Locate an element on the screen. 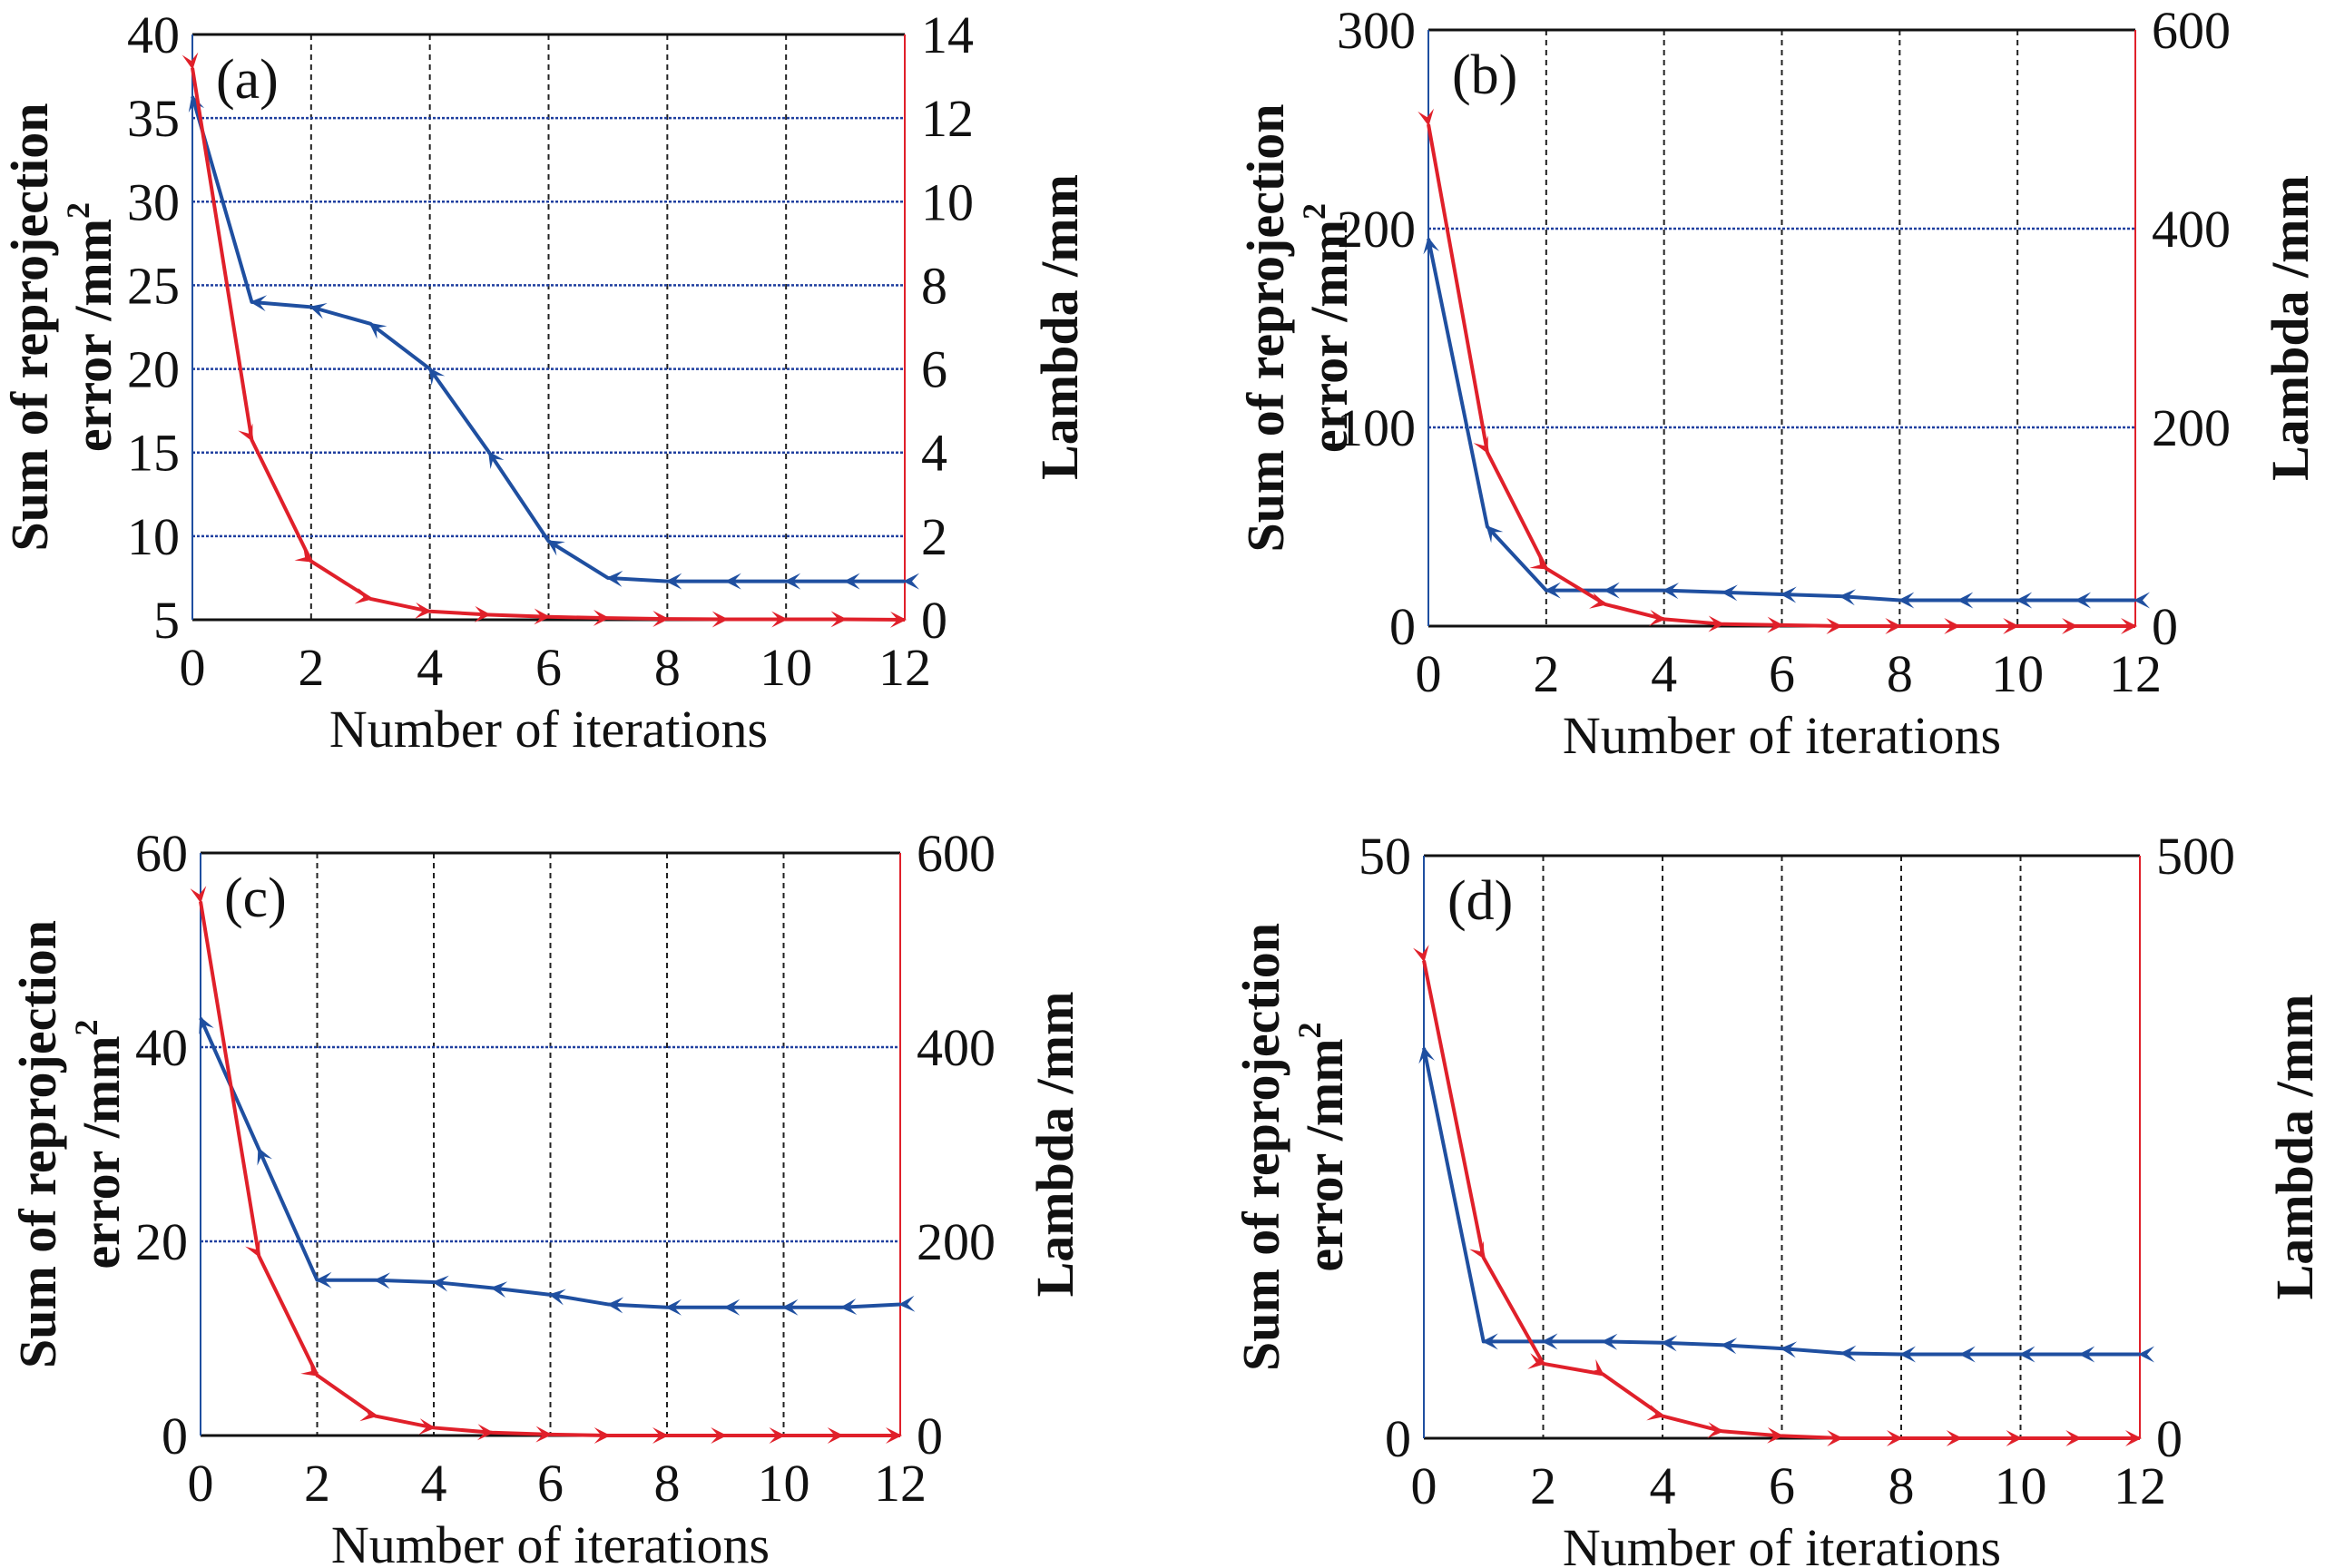 This screenshot has height=1568, width=2325. left-y-tick-label: 25 is located at coordinates (153, 285).